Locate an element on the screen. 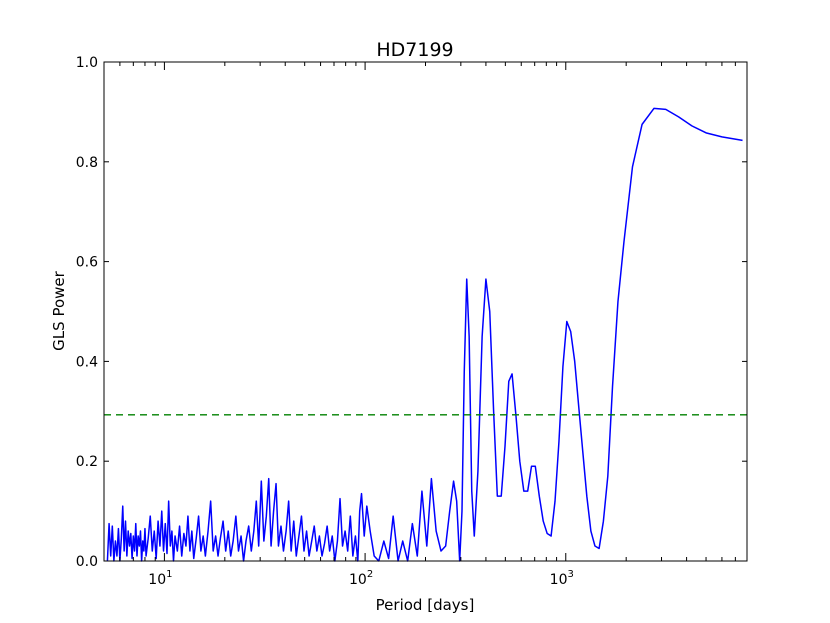  y-tick-label: 0.2 is located at coordinates (87, 462).